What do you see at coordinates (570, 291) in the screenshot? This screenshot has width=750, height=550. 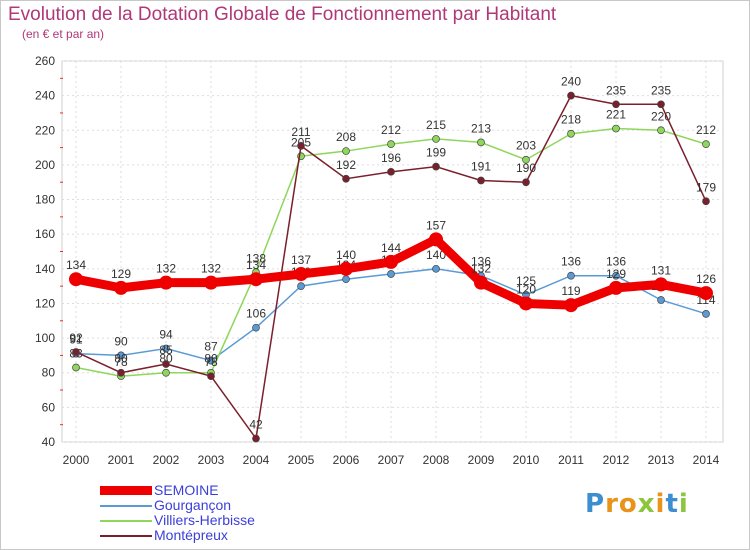 I see `data-label-semoine: 119` at bounding box center [570, 291].